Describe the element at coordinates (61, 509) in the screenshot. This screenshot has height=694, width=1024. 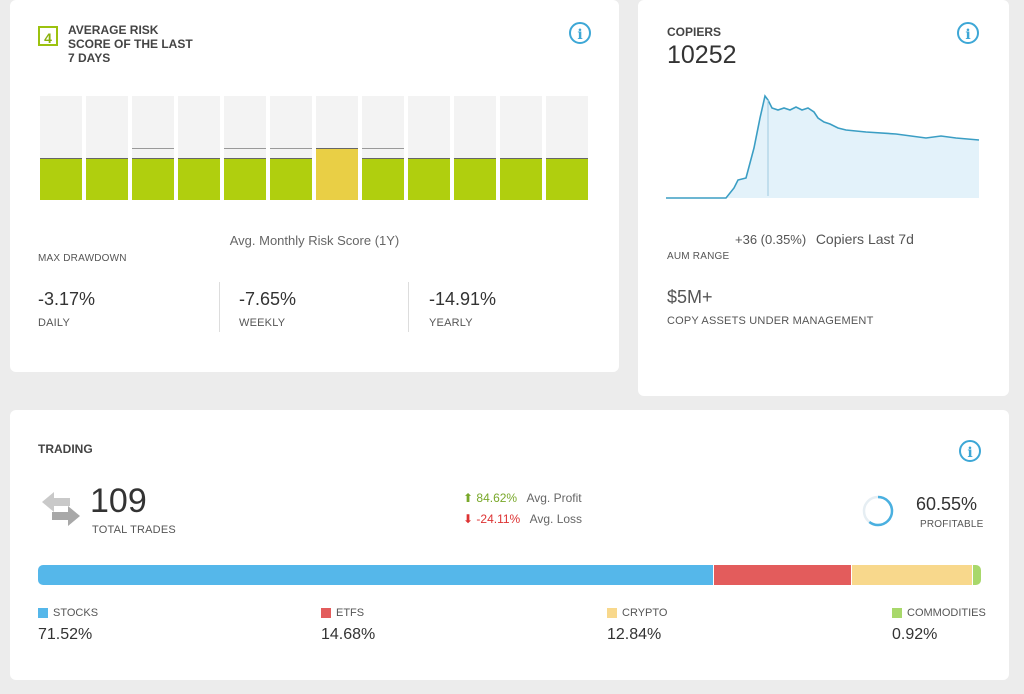
I see `swap-arrows-icon` at that location.